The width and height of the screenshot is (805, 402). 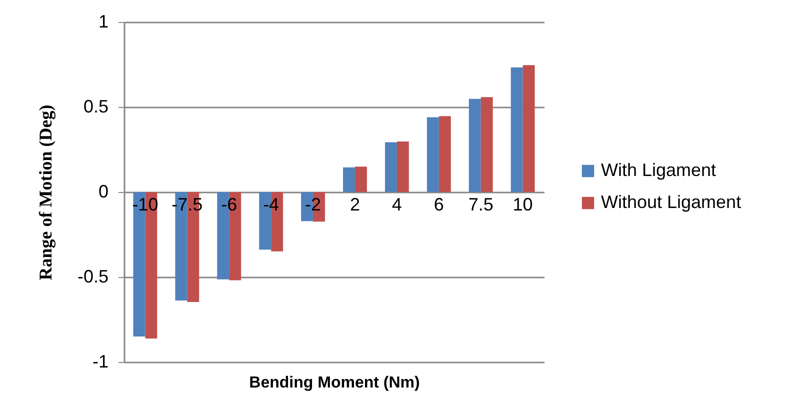 I want to click on x-tick-label: 7.5, so click(x=481, y=204).